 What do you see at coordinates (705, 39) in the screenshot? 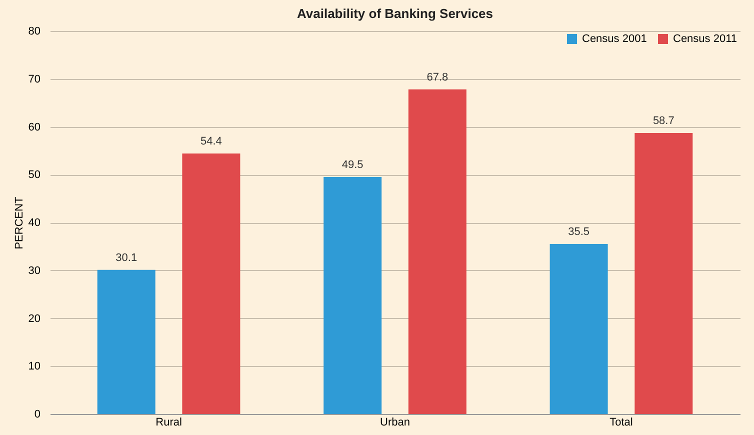
I see `legend-label: Census 2011` at bounding box center [705, 39].